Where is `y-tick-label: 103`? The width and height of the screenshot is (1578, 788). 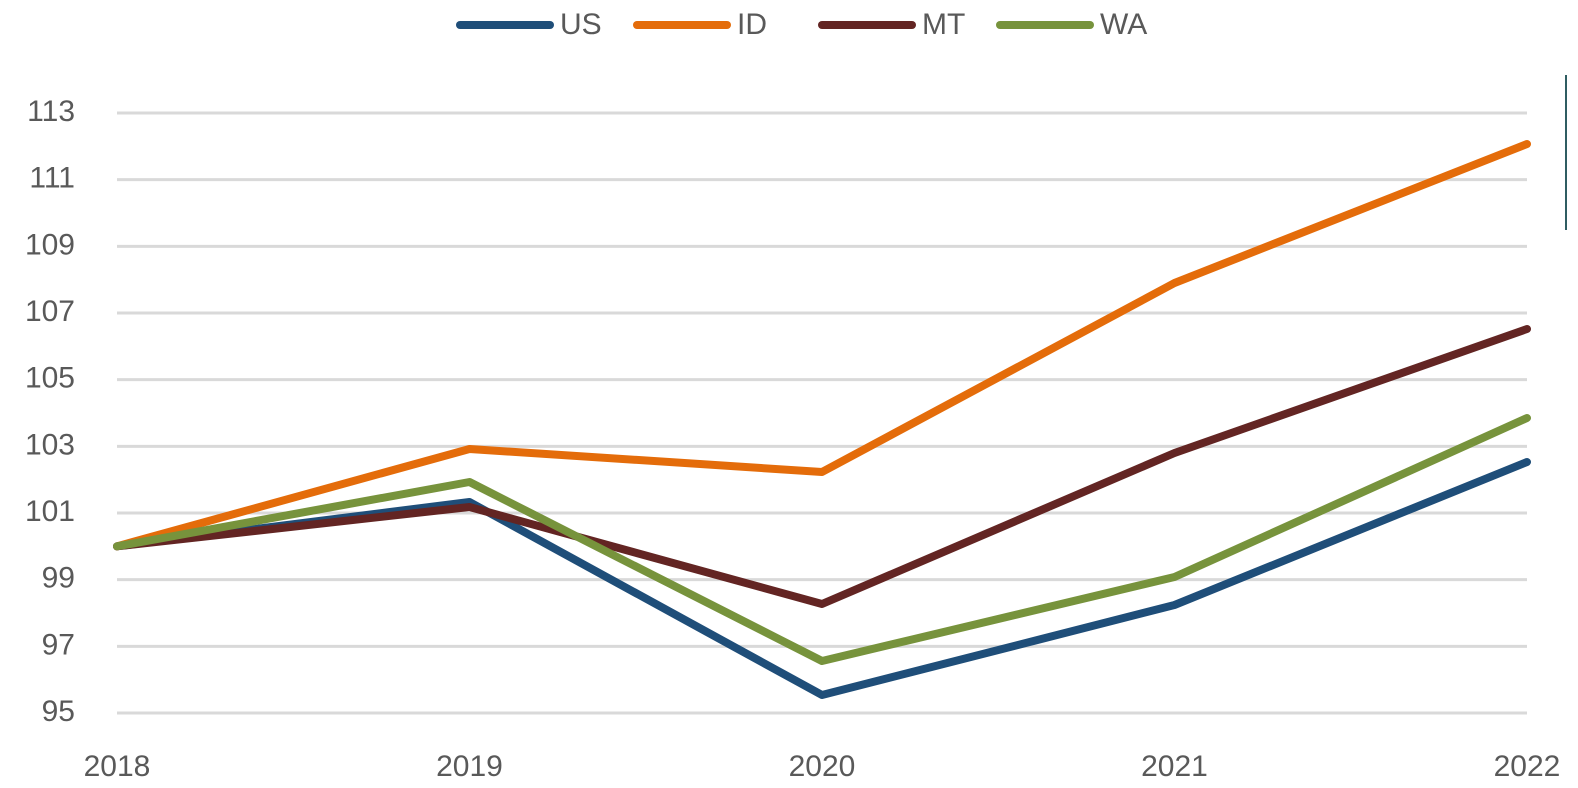
y-tick-label: 103 is located at coordinates (50, 444).